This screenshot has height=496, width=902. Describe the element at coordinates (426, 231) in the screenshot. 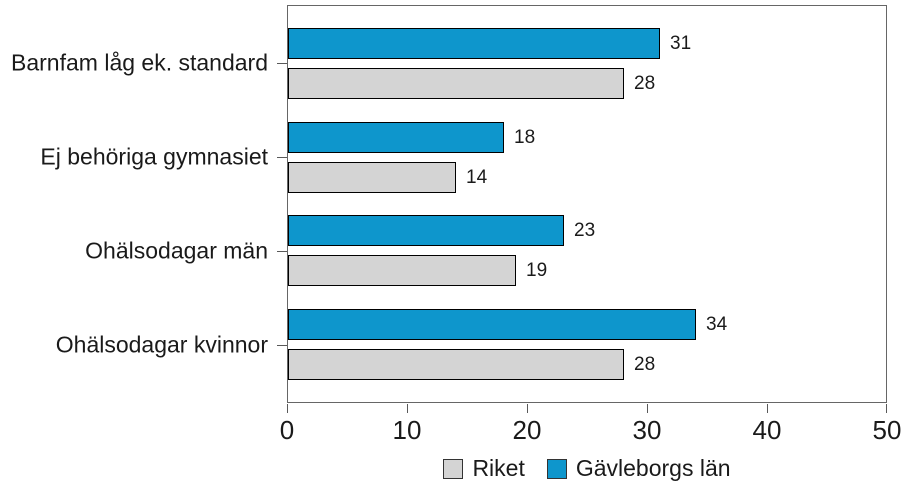

I see `bar-gavleborgs-lan-ohalsodagar-man` at that location.